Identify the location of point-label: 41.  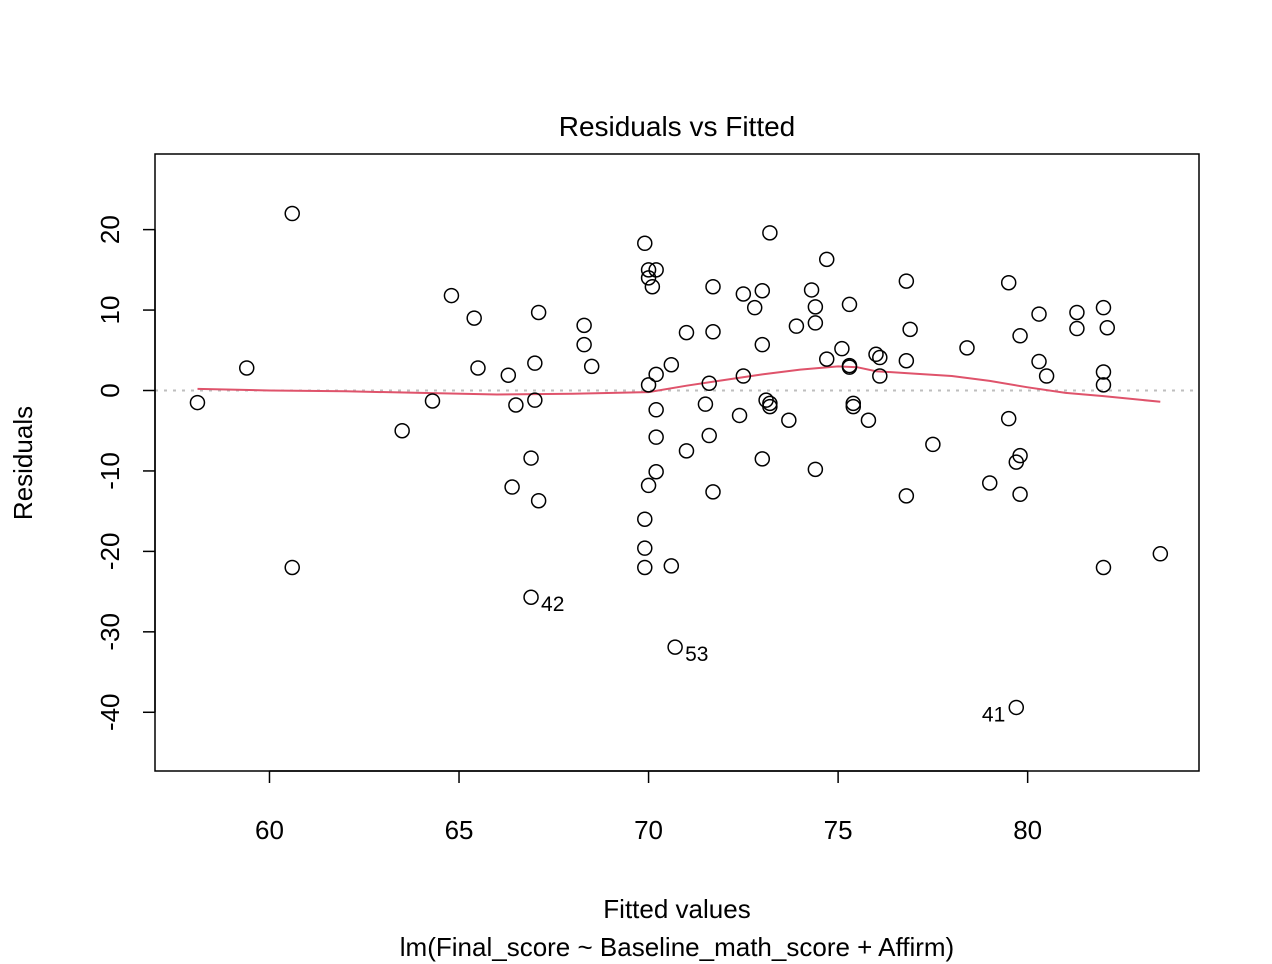
(993, 714).